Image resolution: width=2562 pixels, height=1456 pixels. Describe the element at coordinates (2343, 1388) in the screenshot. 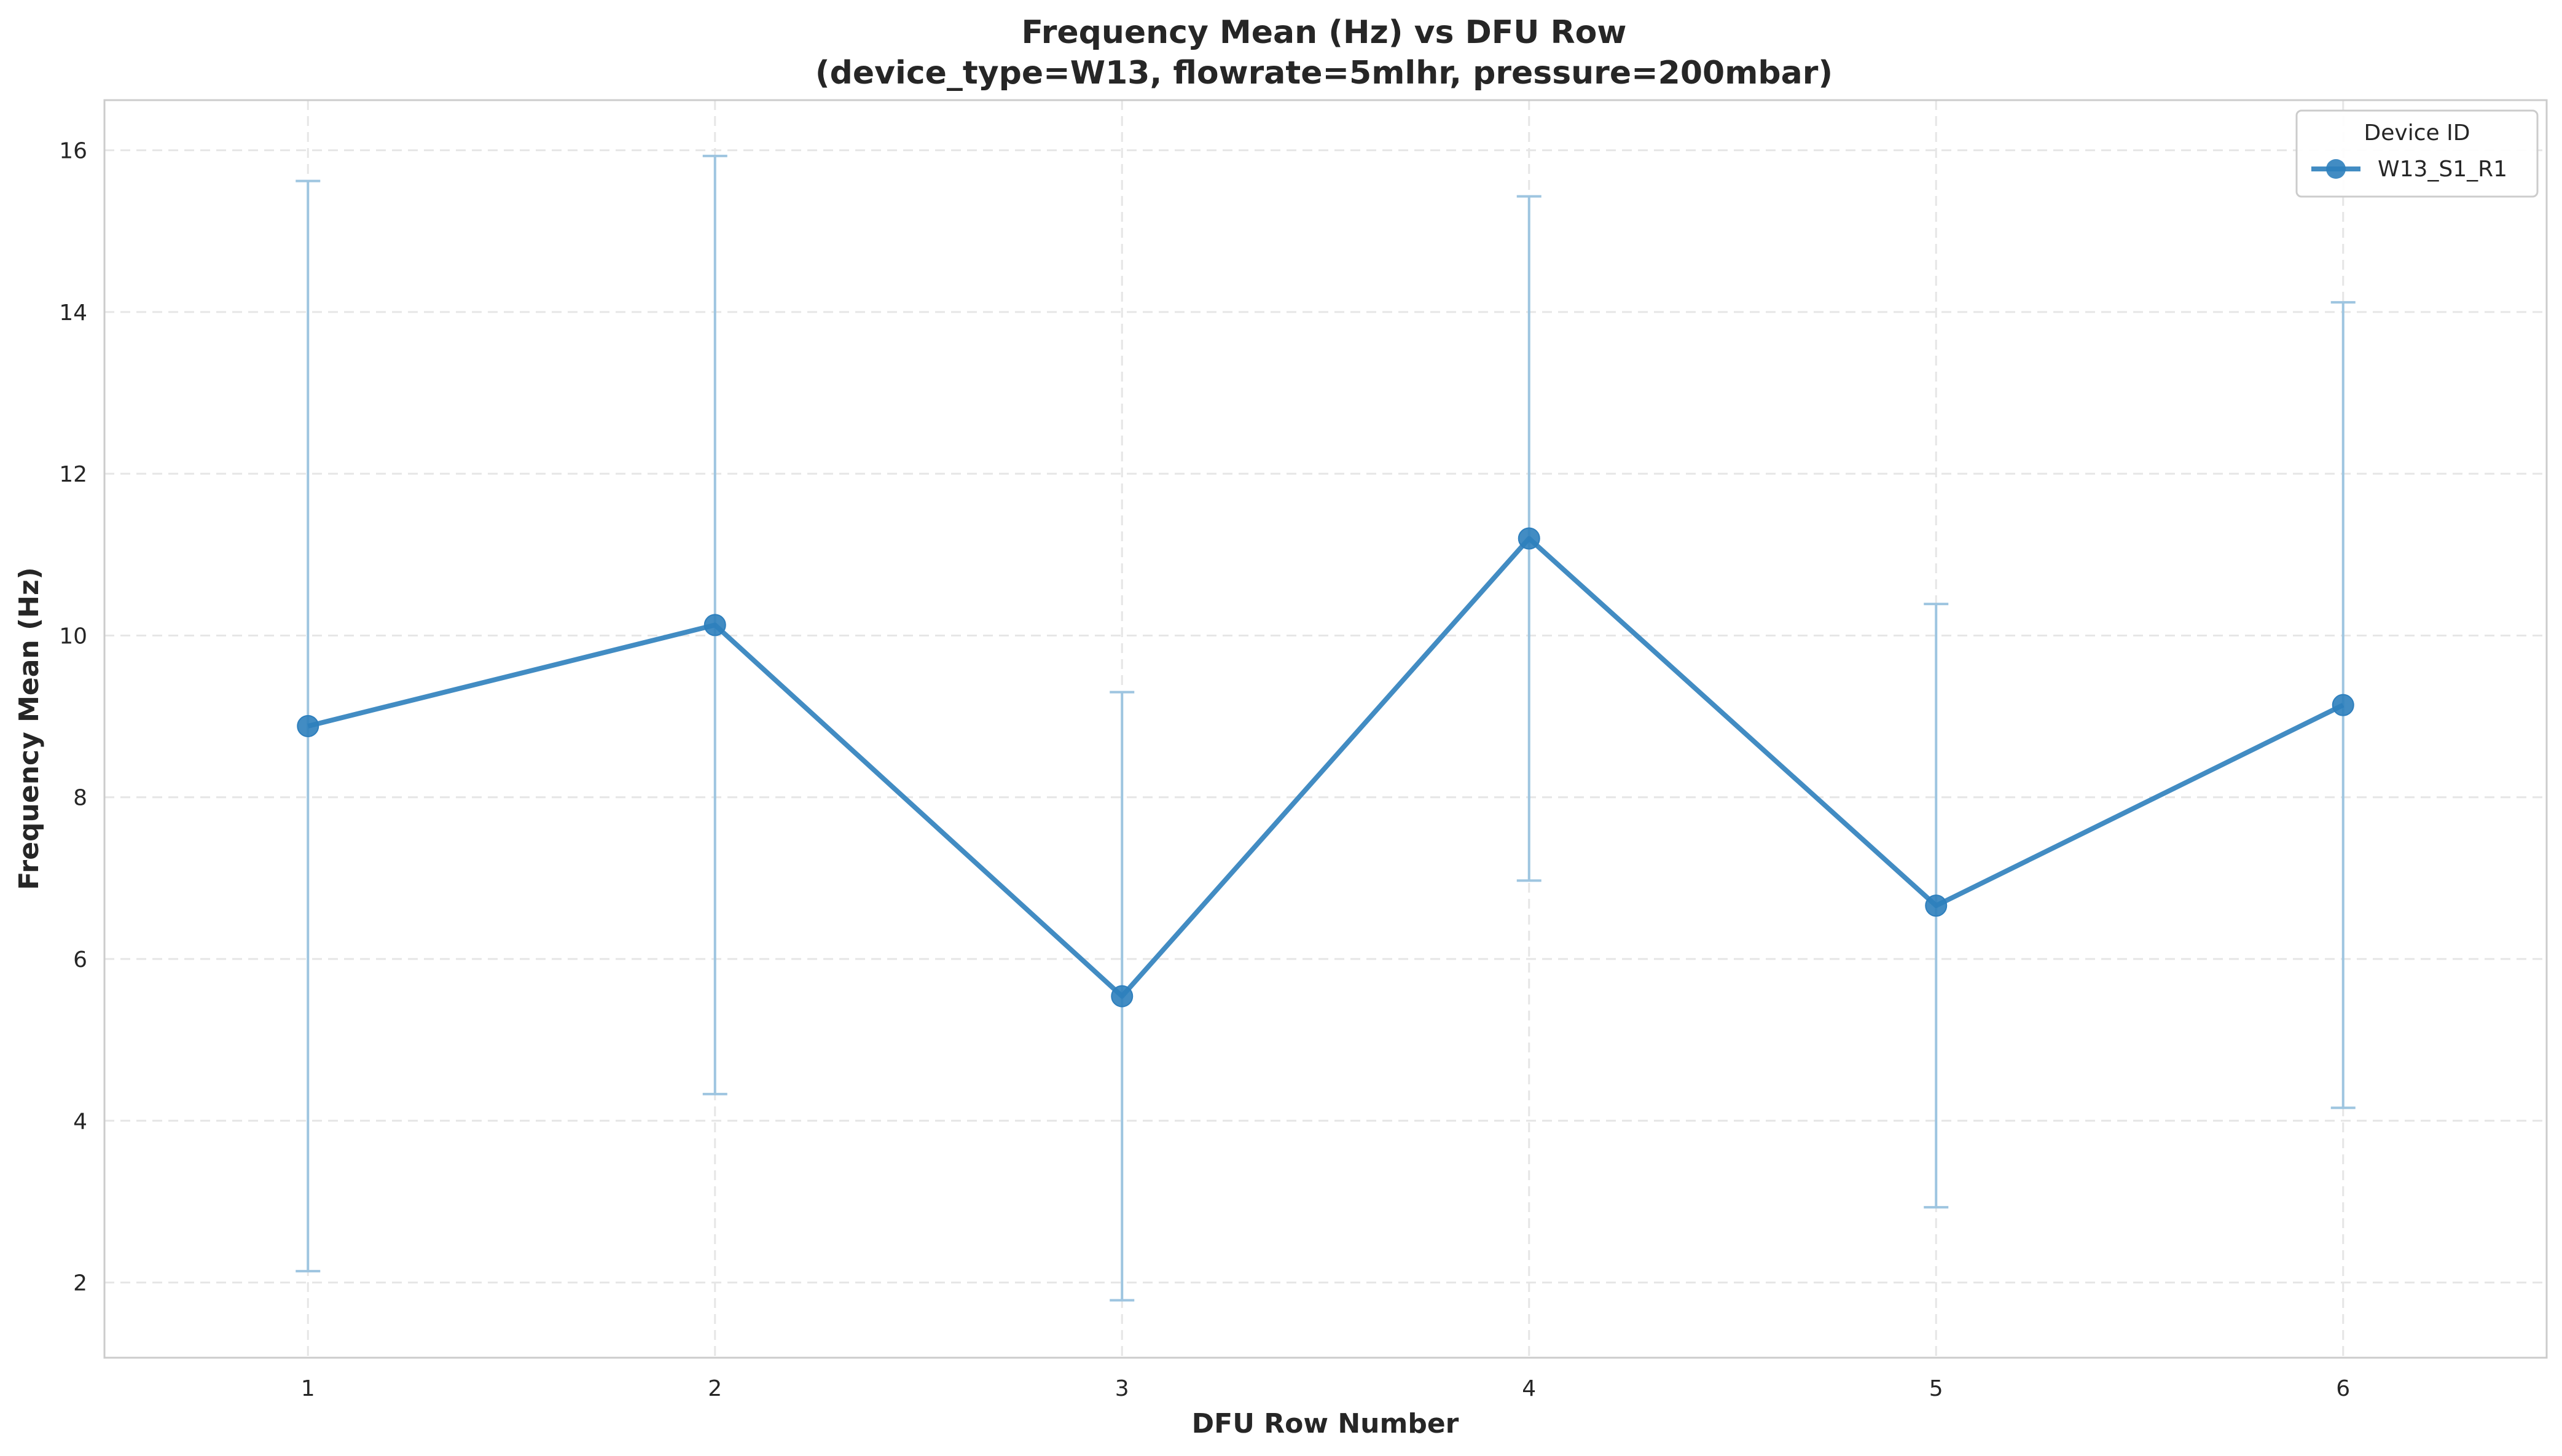

I see `x-tick-label: 6` at that location.